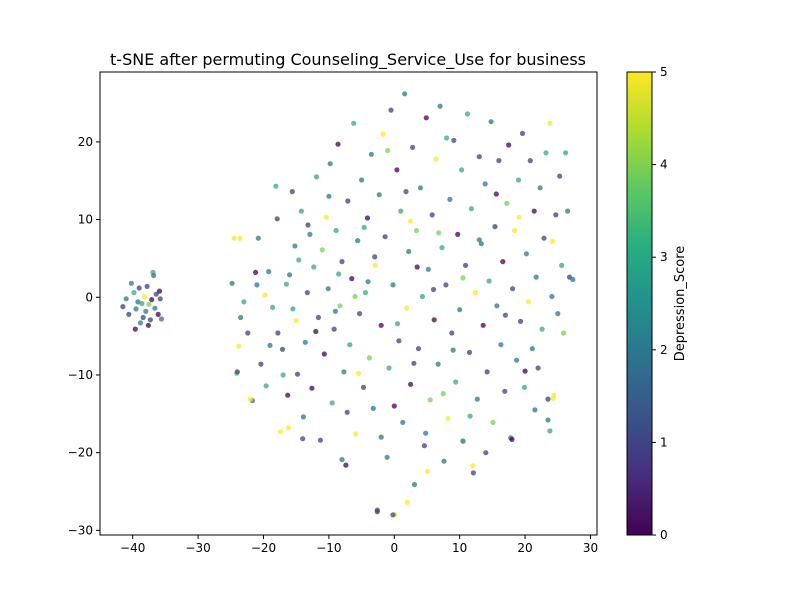  I want to click on colorbar-tick-label: 1, so click(664, 442).